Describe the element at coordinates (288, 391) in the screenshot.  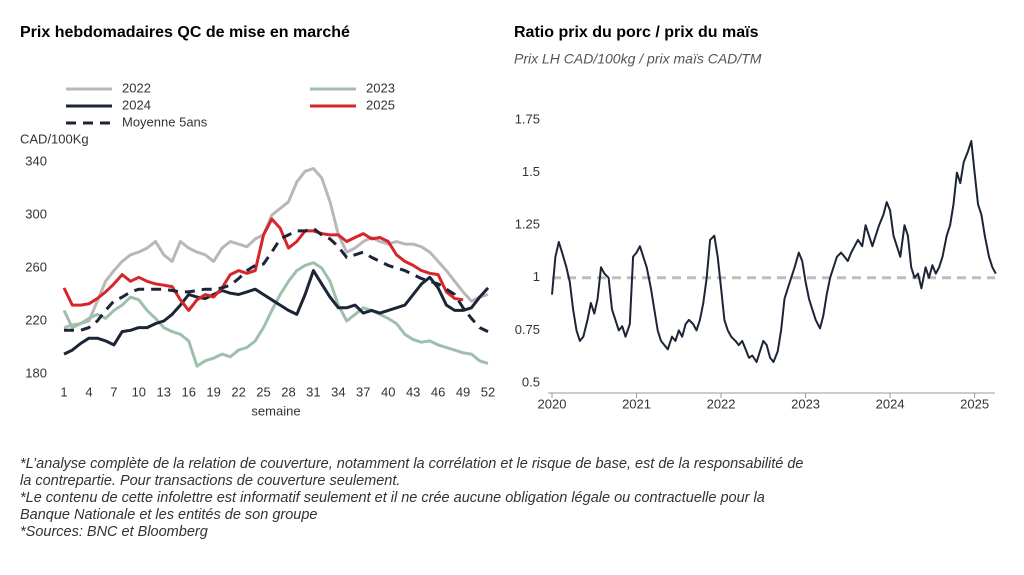
I see `x-tick-label: 28` at that location.